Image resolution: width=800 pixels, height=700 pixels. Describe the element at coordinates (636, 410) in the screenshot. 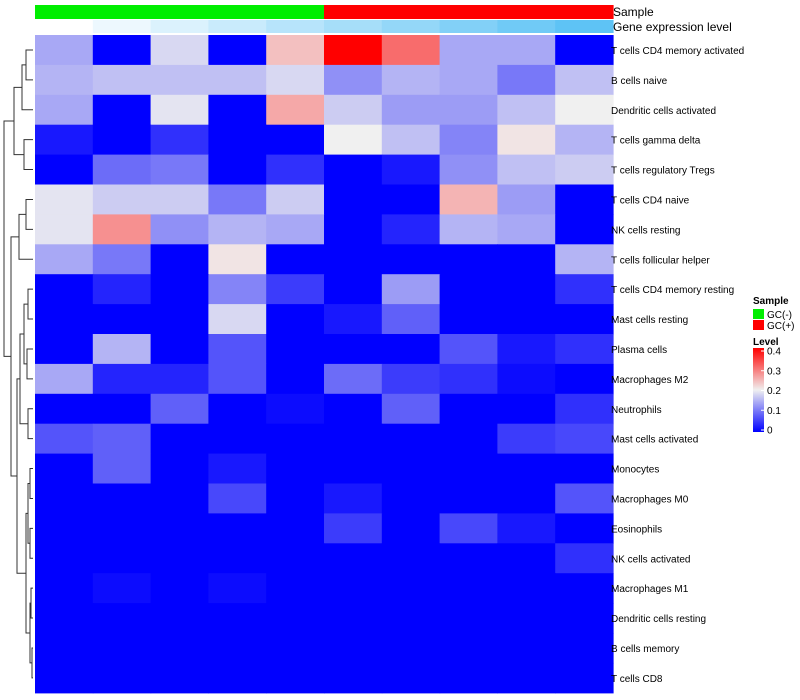

I see `row-label: Neutrophils` at that location.